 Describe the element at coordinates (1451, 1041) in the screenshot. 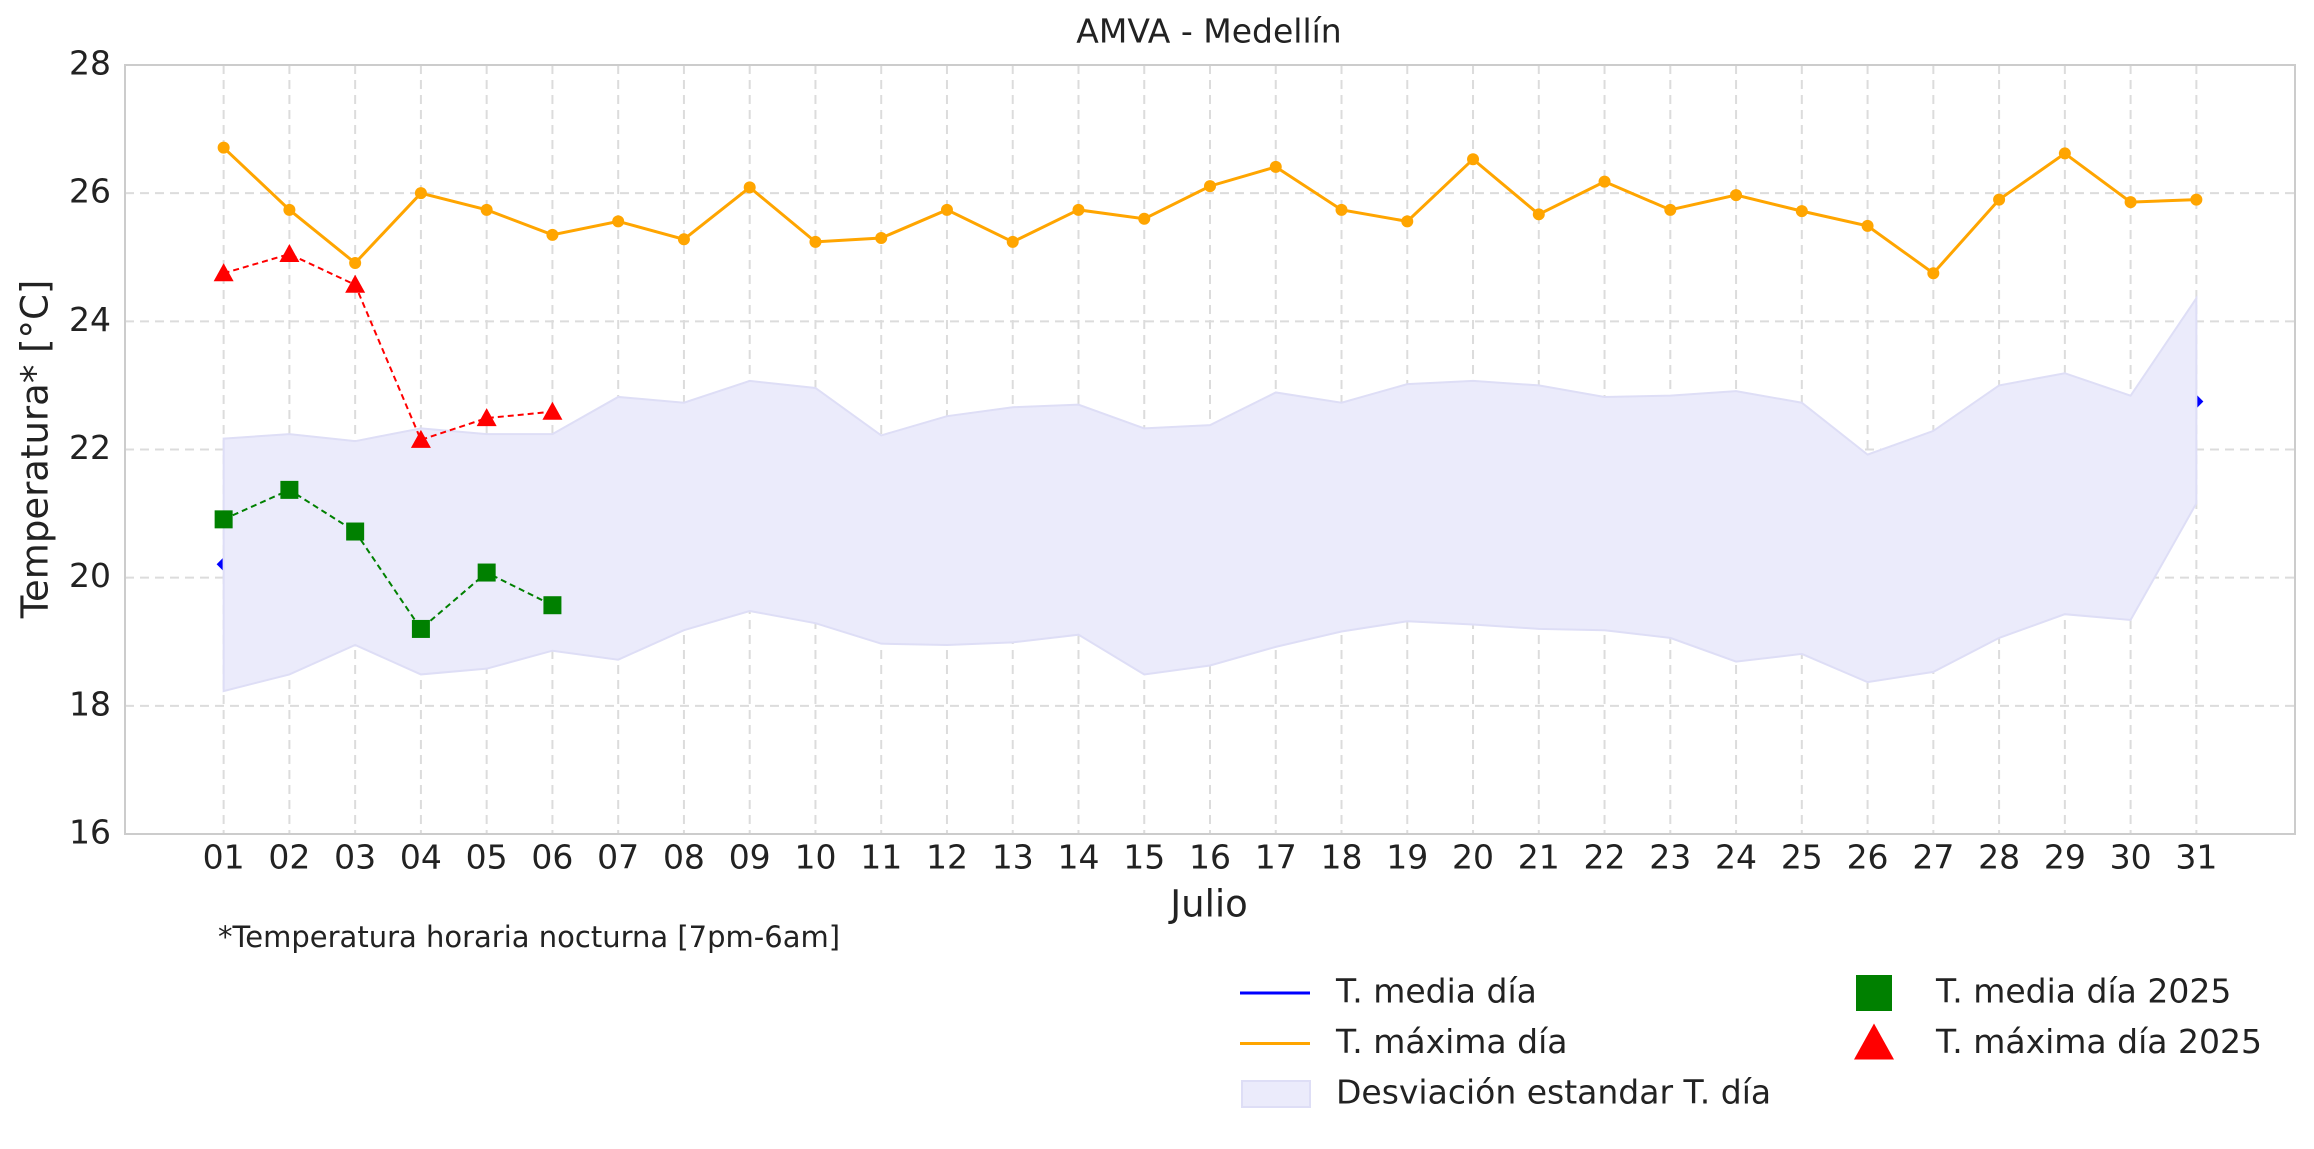

I see `legend-label: T. máxima día` at that location.